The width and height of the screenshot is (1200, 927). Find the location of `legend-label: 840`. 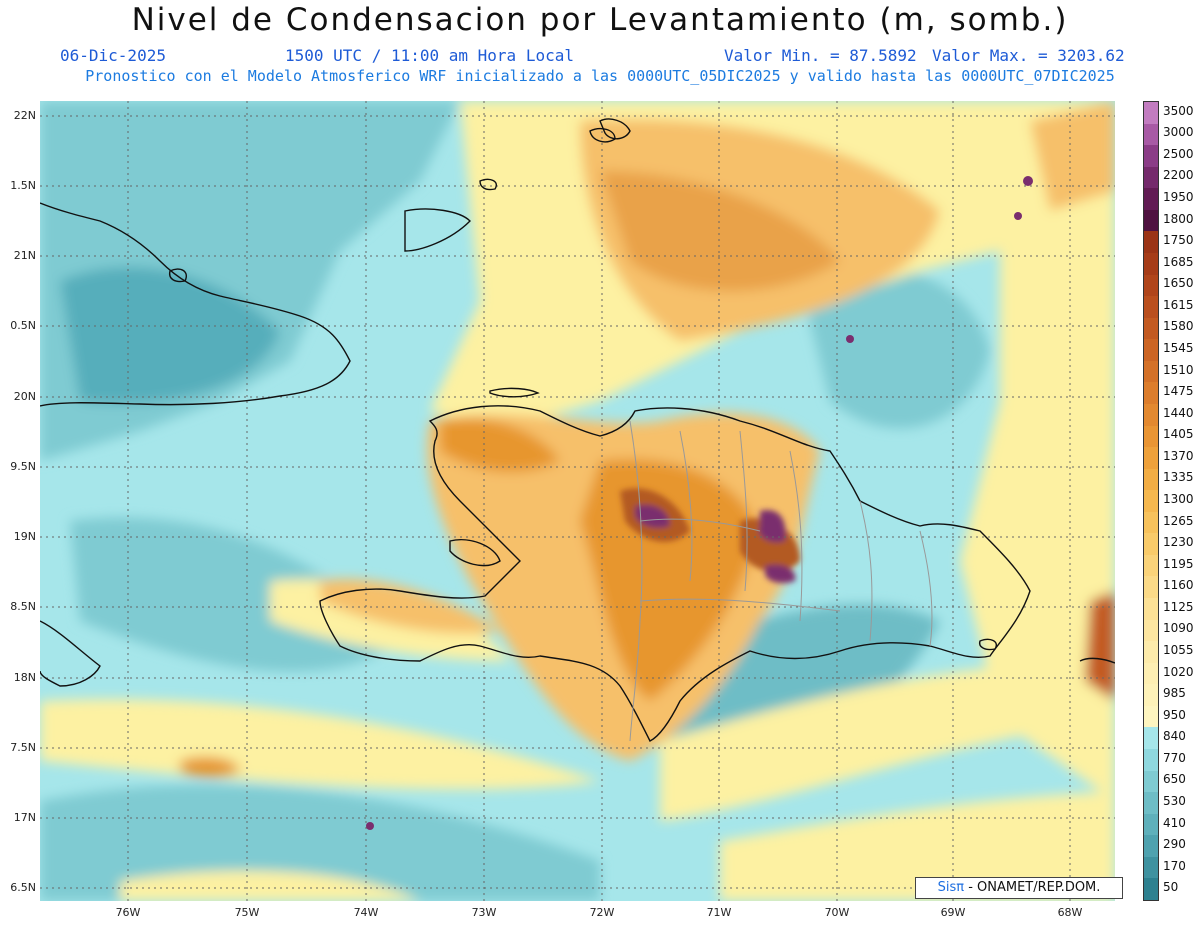

legend-label: 840 is located at coordinates (1174, 736).